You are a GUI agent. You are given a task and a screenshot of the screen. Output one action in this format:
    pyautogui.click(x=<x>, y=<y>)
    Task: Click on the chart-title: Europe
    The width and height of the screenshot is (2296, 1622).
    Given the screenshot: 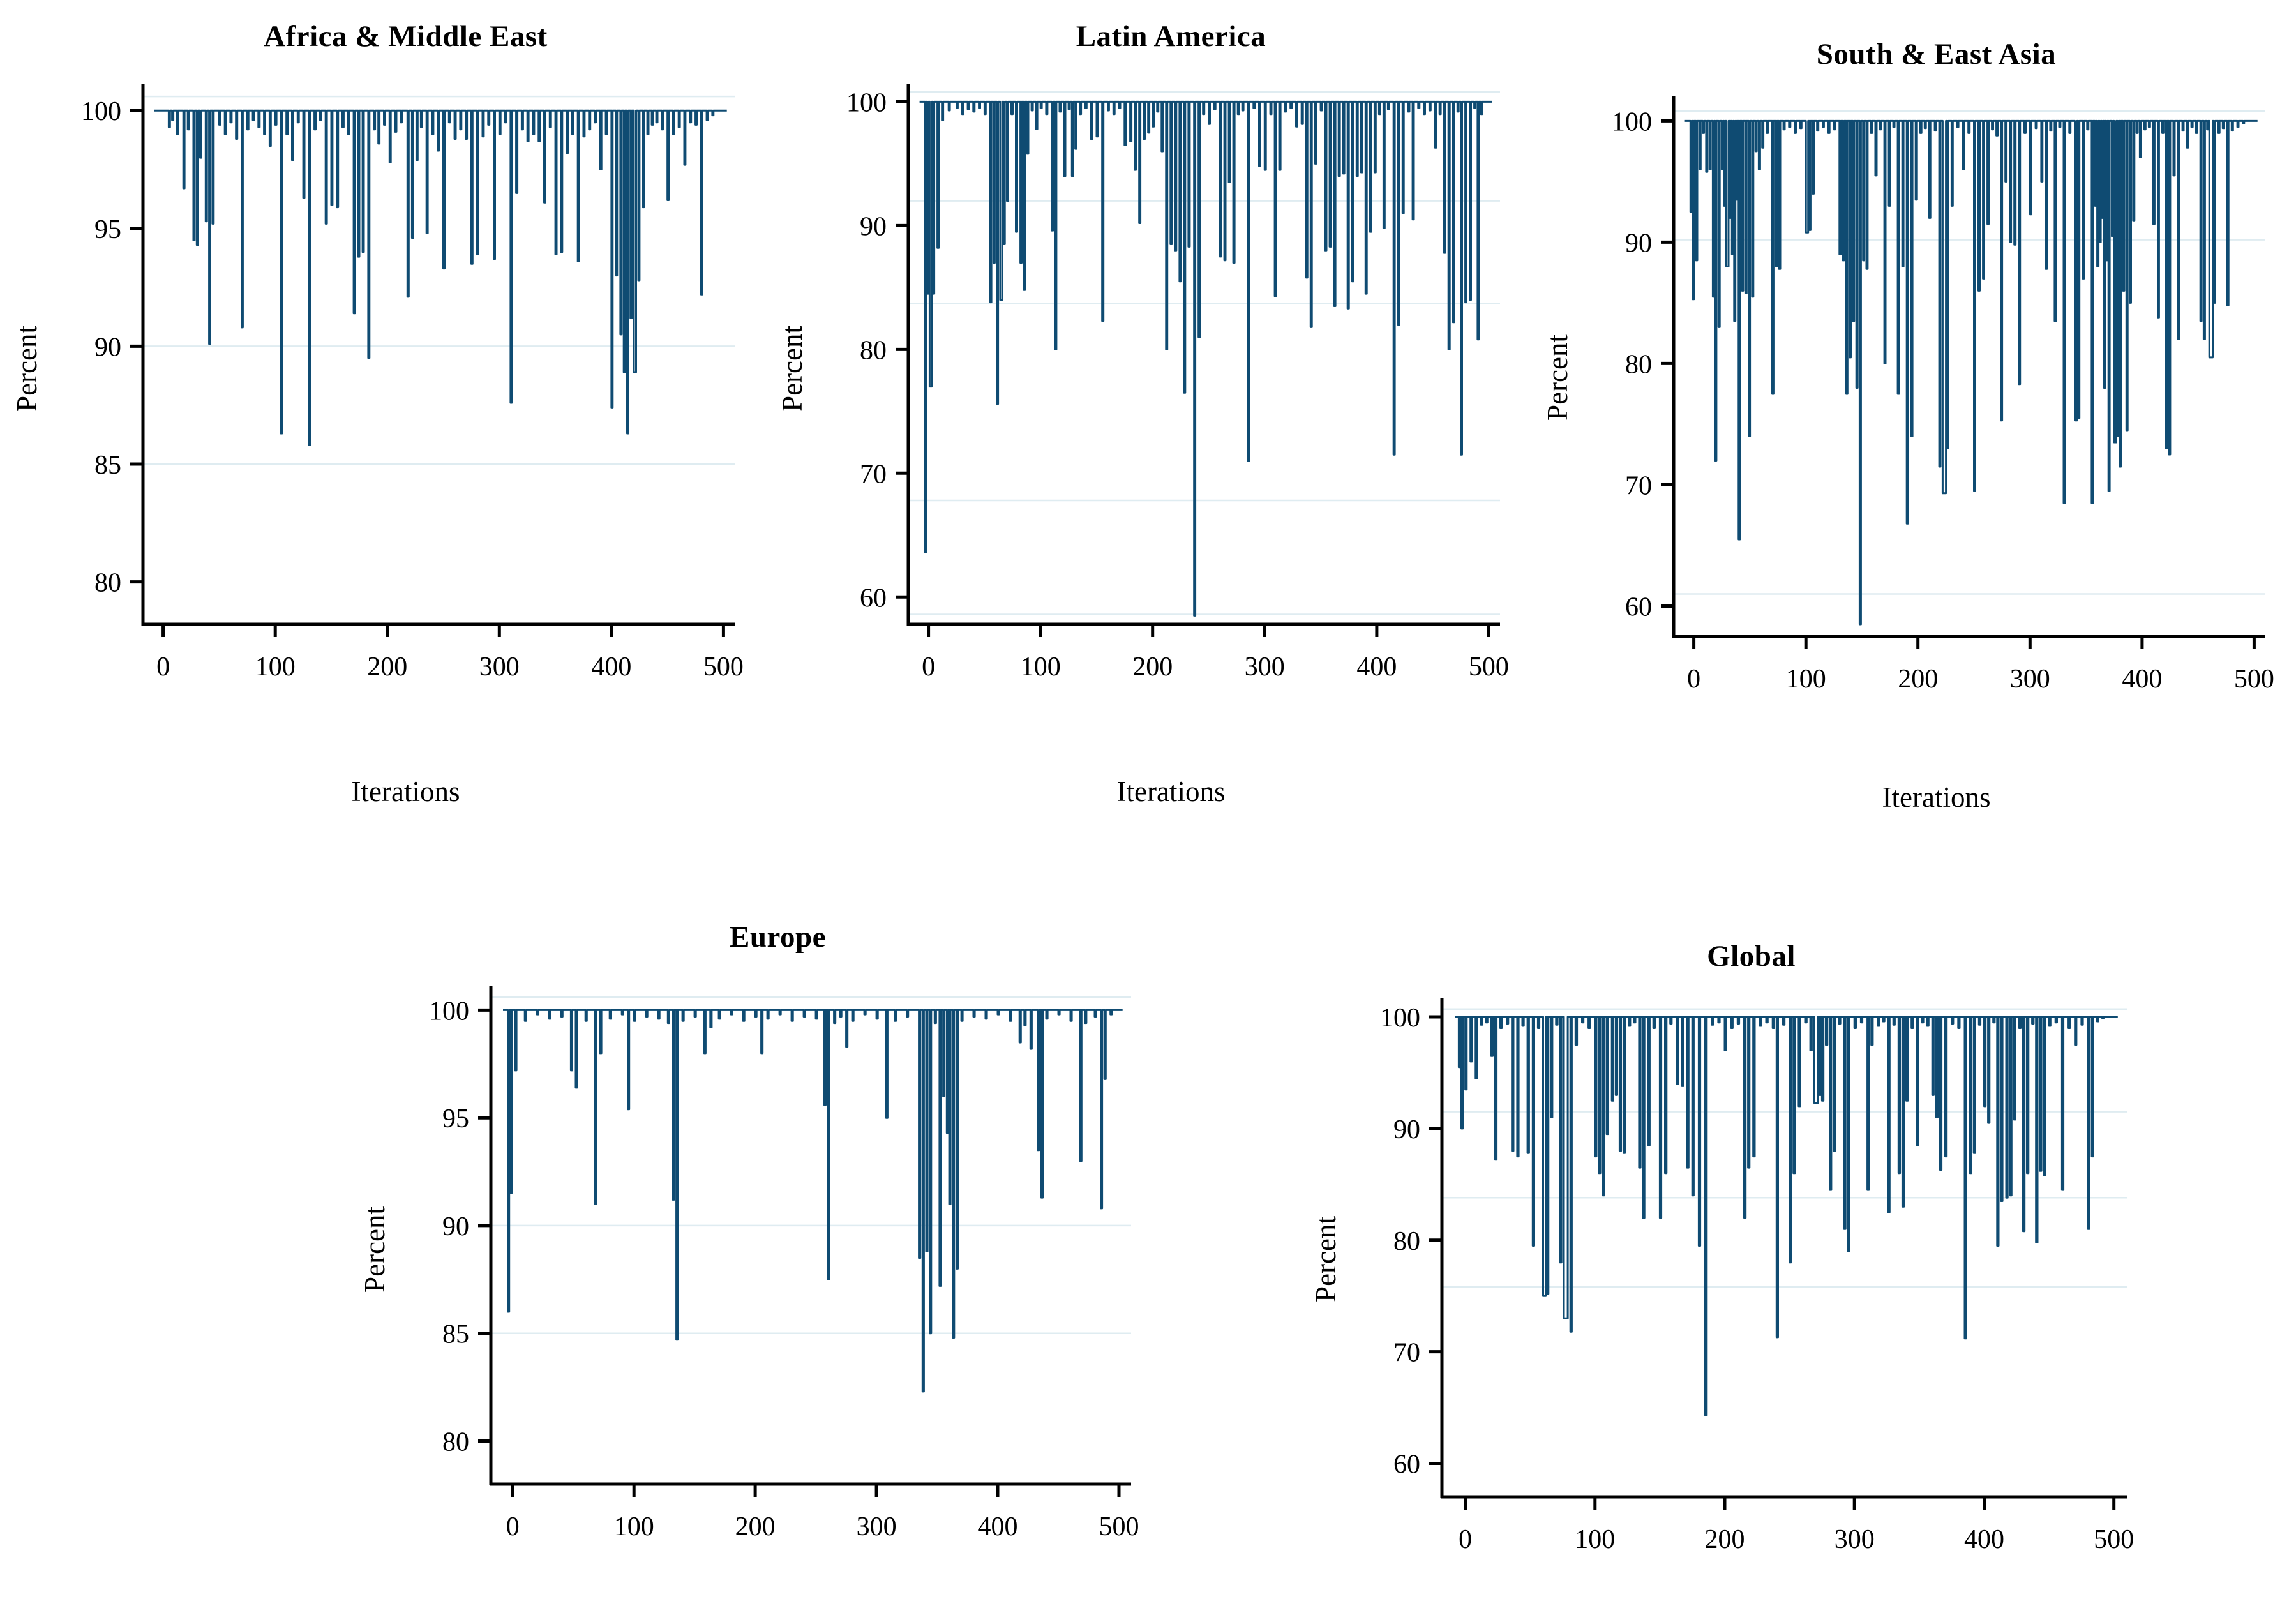 What is the action you would take?
    pyautogui.click(x=778, y=937)
    